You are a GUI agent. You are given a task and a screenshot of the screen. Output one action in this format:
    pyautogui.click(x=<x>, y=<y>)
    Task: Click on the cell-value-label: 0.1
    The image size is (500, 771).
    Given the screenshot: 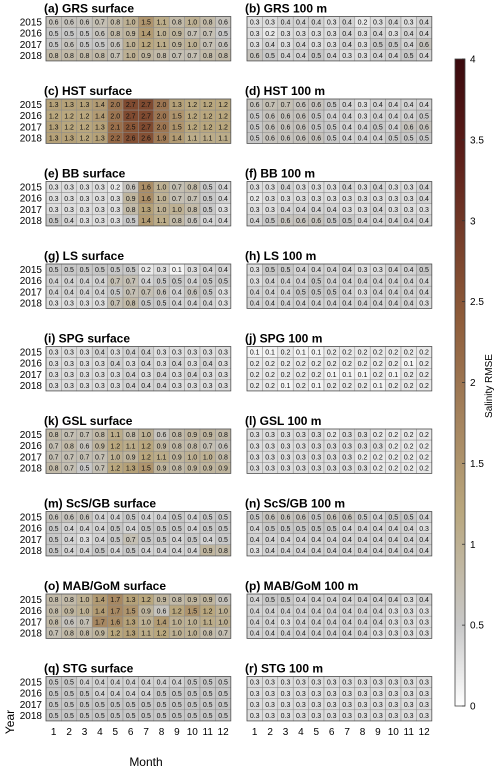 What is the action you would take?
    pyautogui.click(x=378, y=386)
    